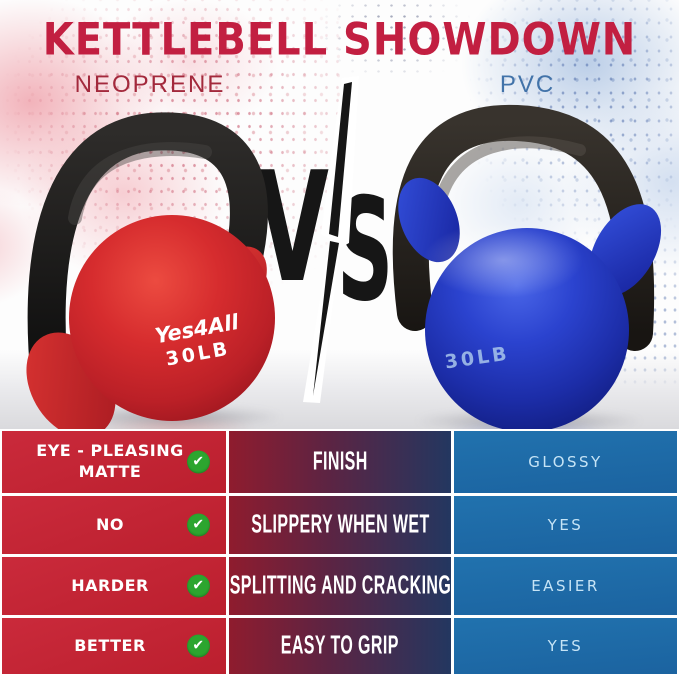 The height and width of the screenshot is (679, 679). I want to click on feature-cell-splitting: SPLITTING AND CRACKING, so click(340, 586).